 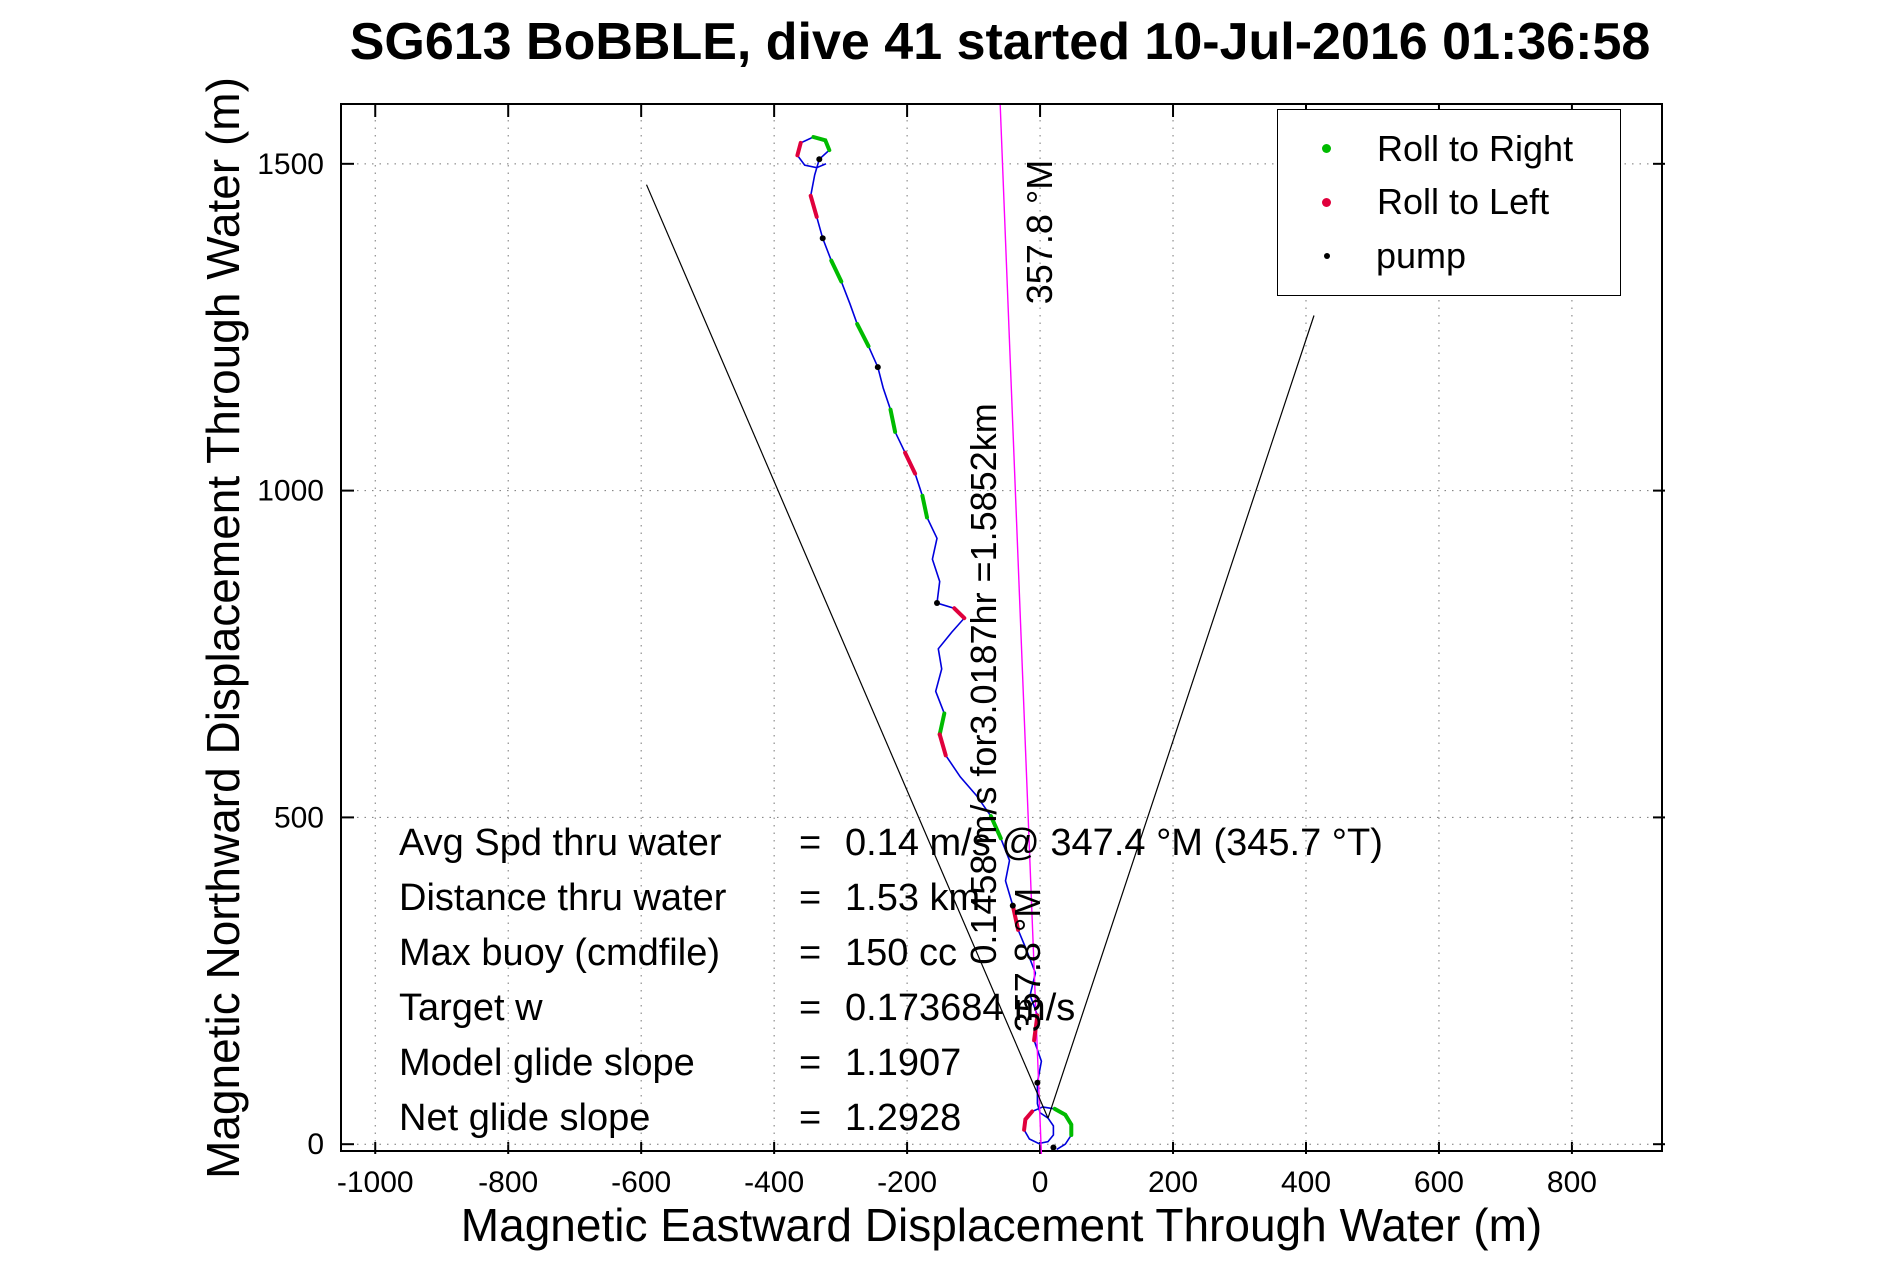 What do you see at coordinates (641, 1182) in the screenshot?
I see `x-tick-label: -600` at bounding box center [641, 1182].